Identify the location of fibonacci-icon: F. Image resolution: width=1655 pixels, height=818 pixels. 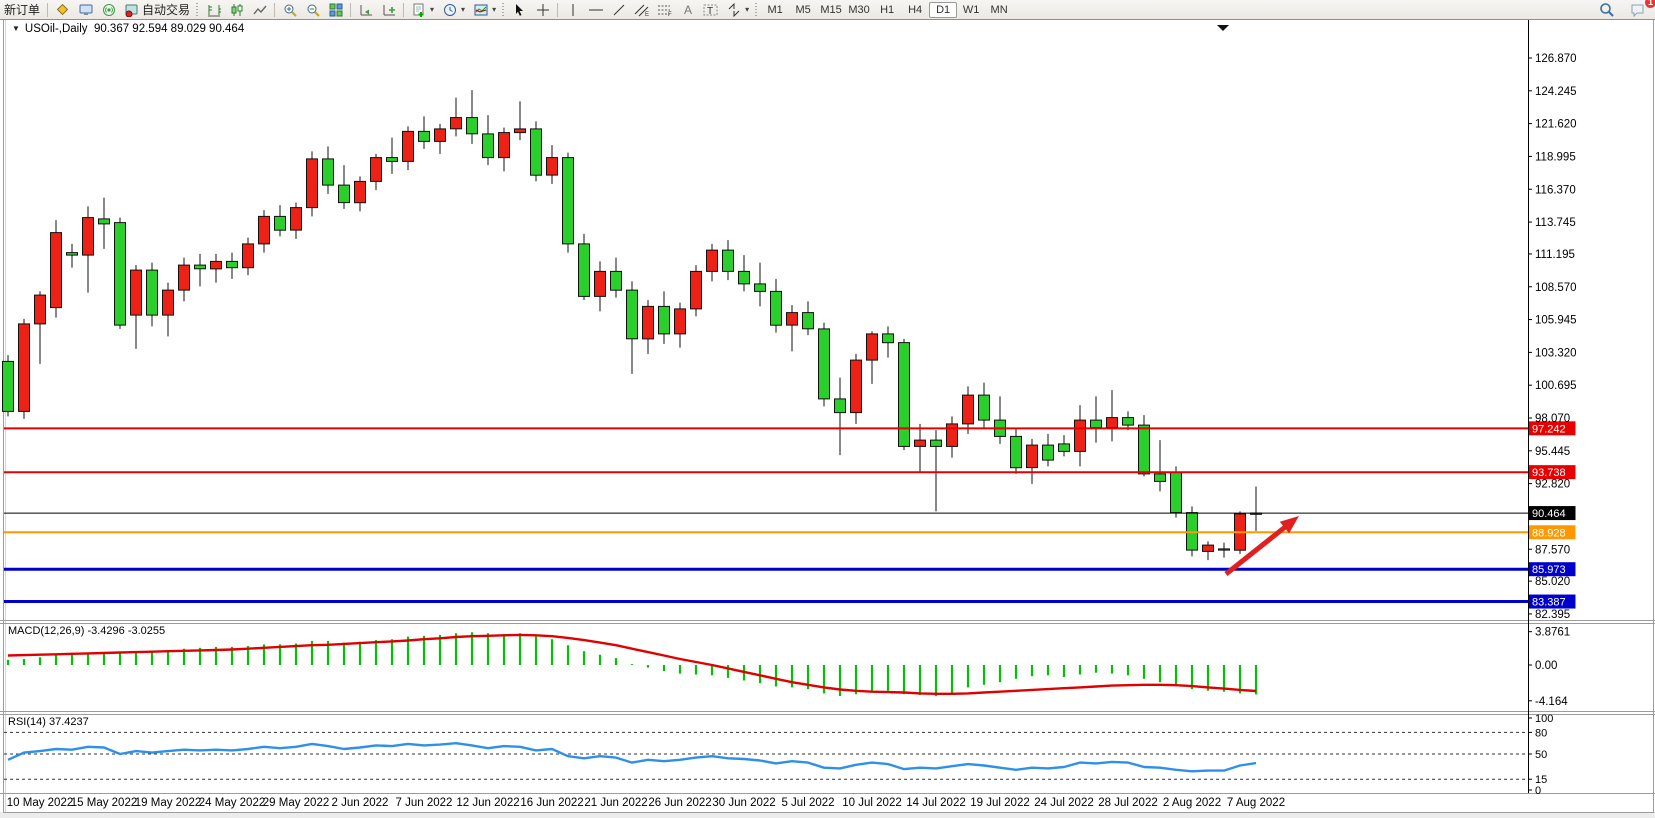
(664, 9).